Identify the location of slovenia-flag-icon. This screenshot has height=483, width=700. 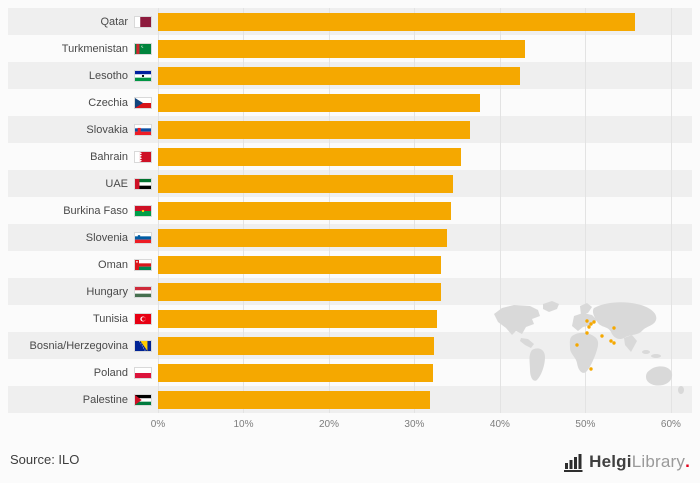
(143, 237).